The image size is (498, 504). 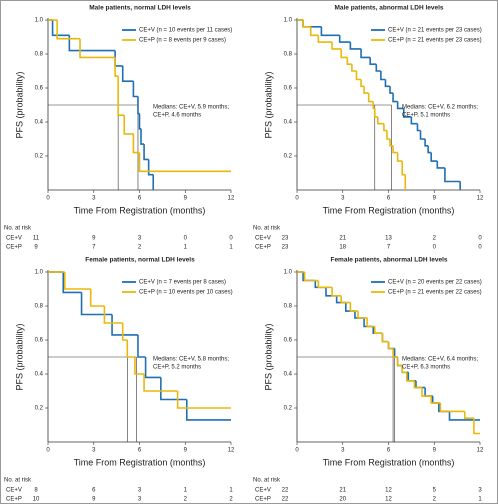 I want to click on risk-value: 7, so click(x=389, y=248).